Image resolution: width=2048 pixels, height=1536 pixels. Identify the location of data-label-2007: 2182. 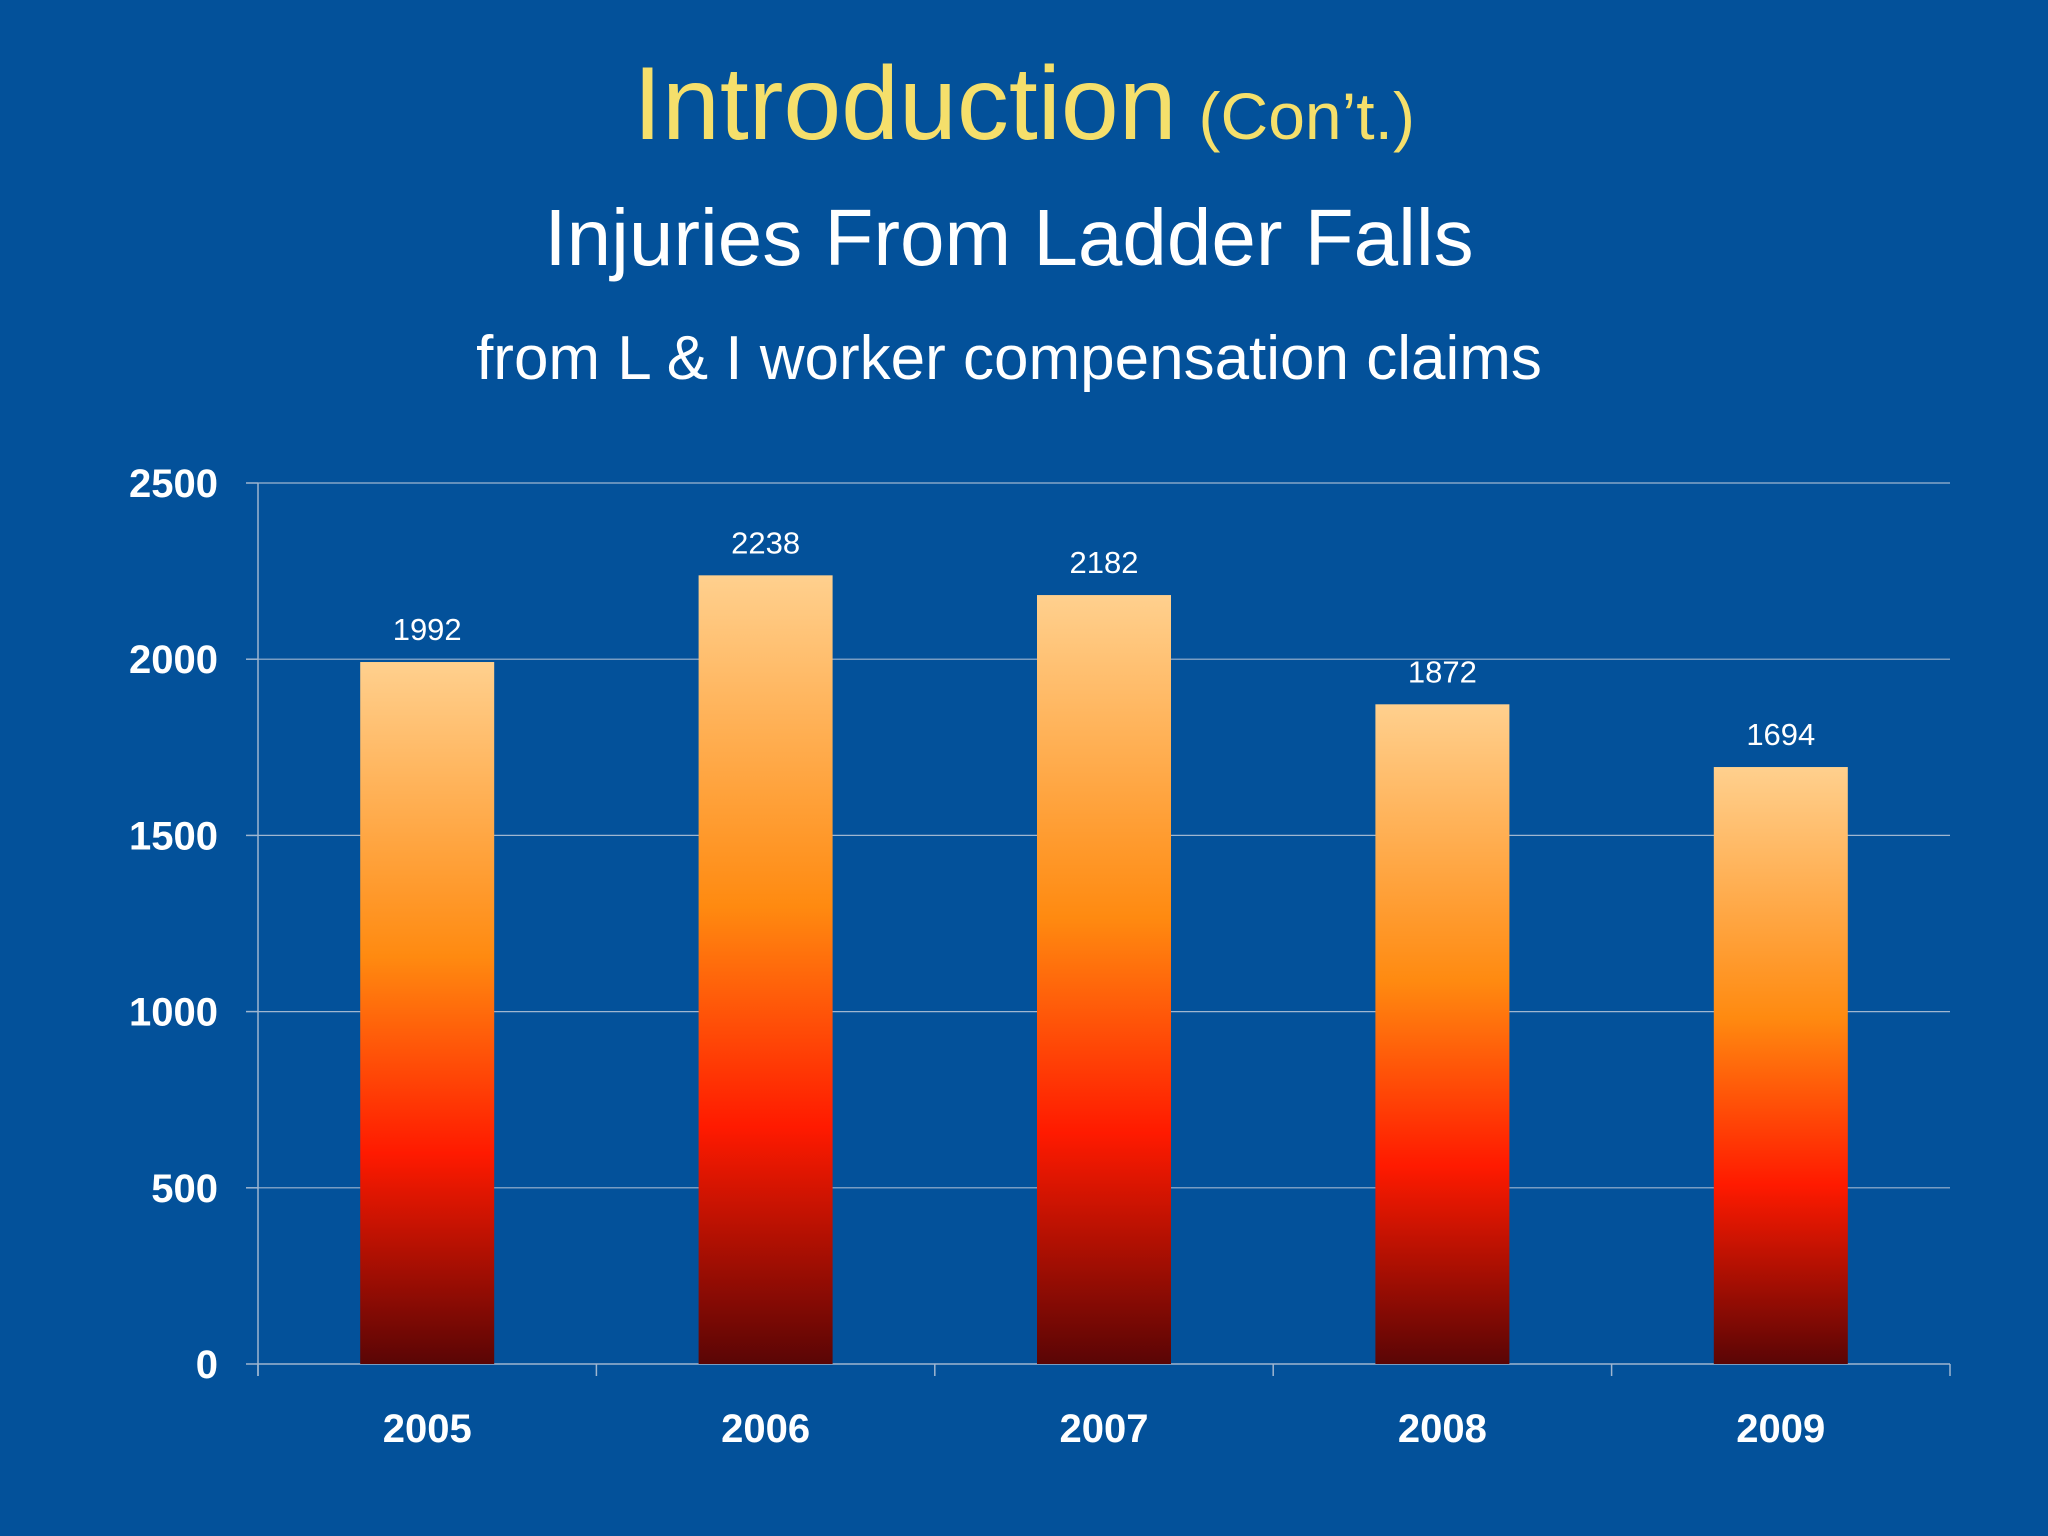
(1104, 562).